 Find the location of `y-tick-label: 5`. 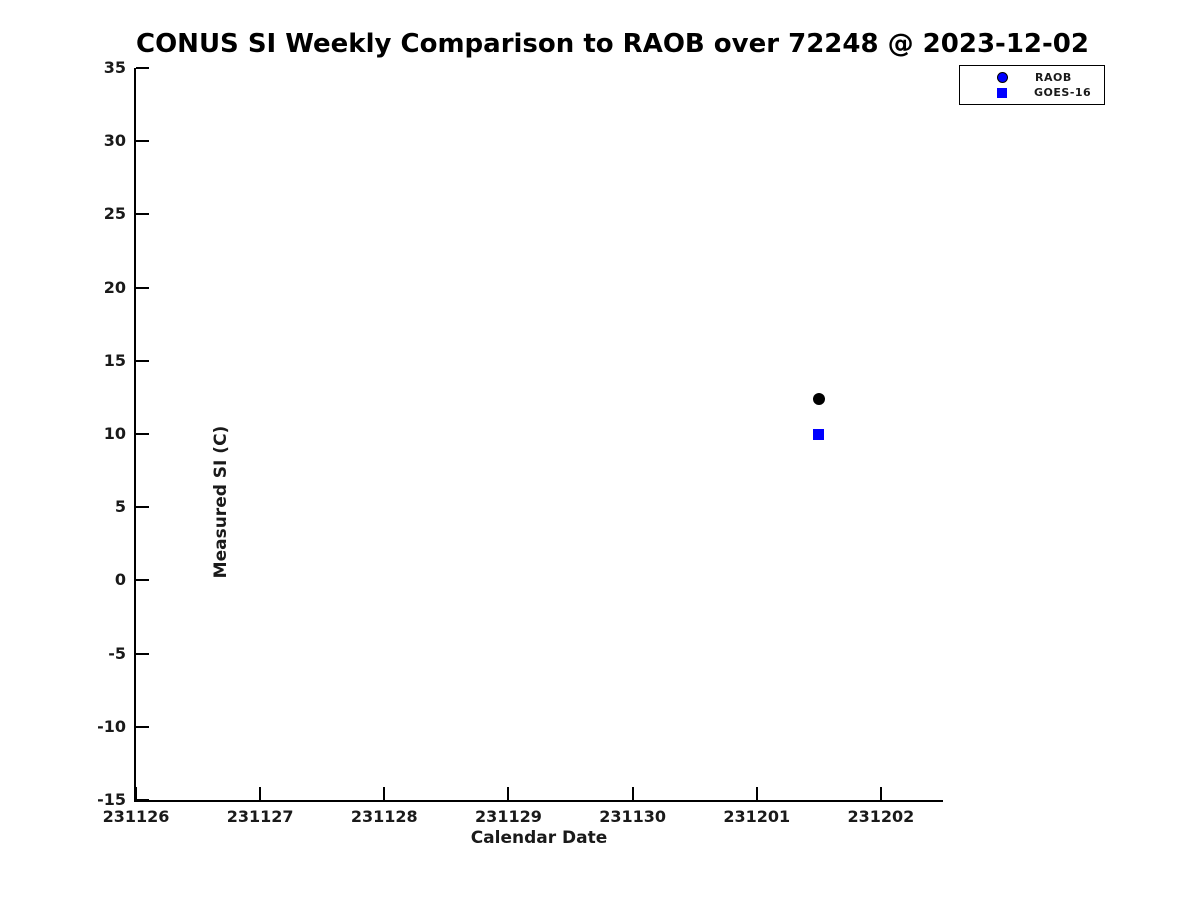

y-tick-label: 5 is located at coordinates (120, 507).